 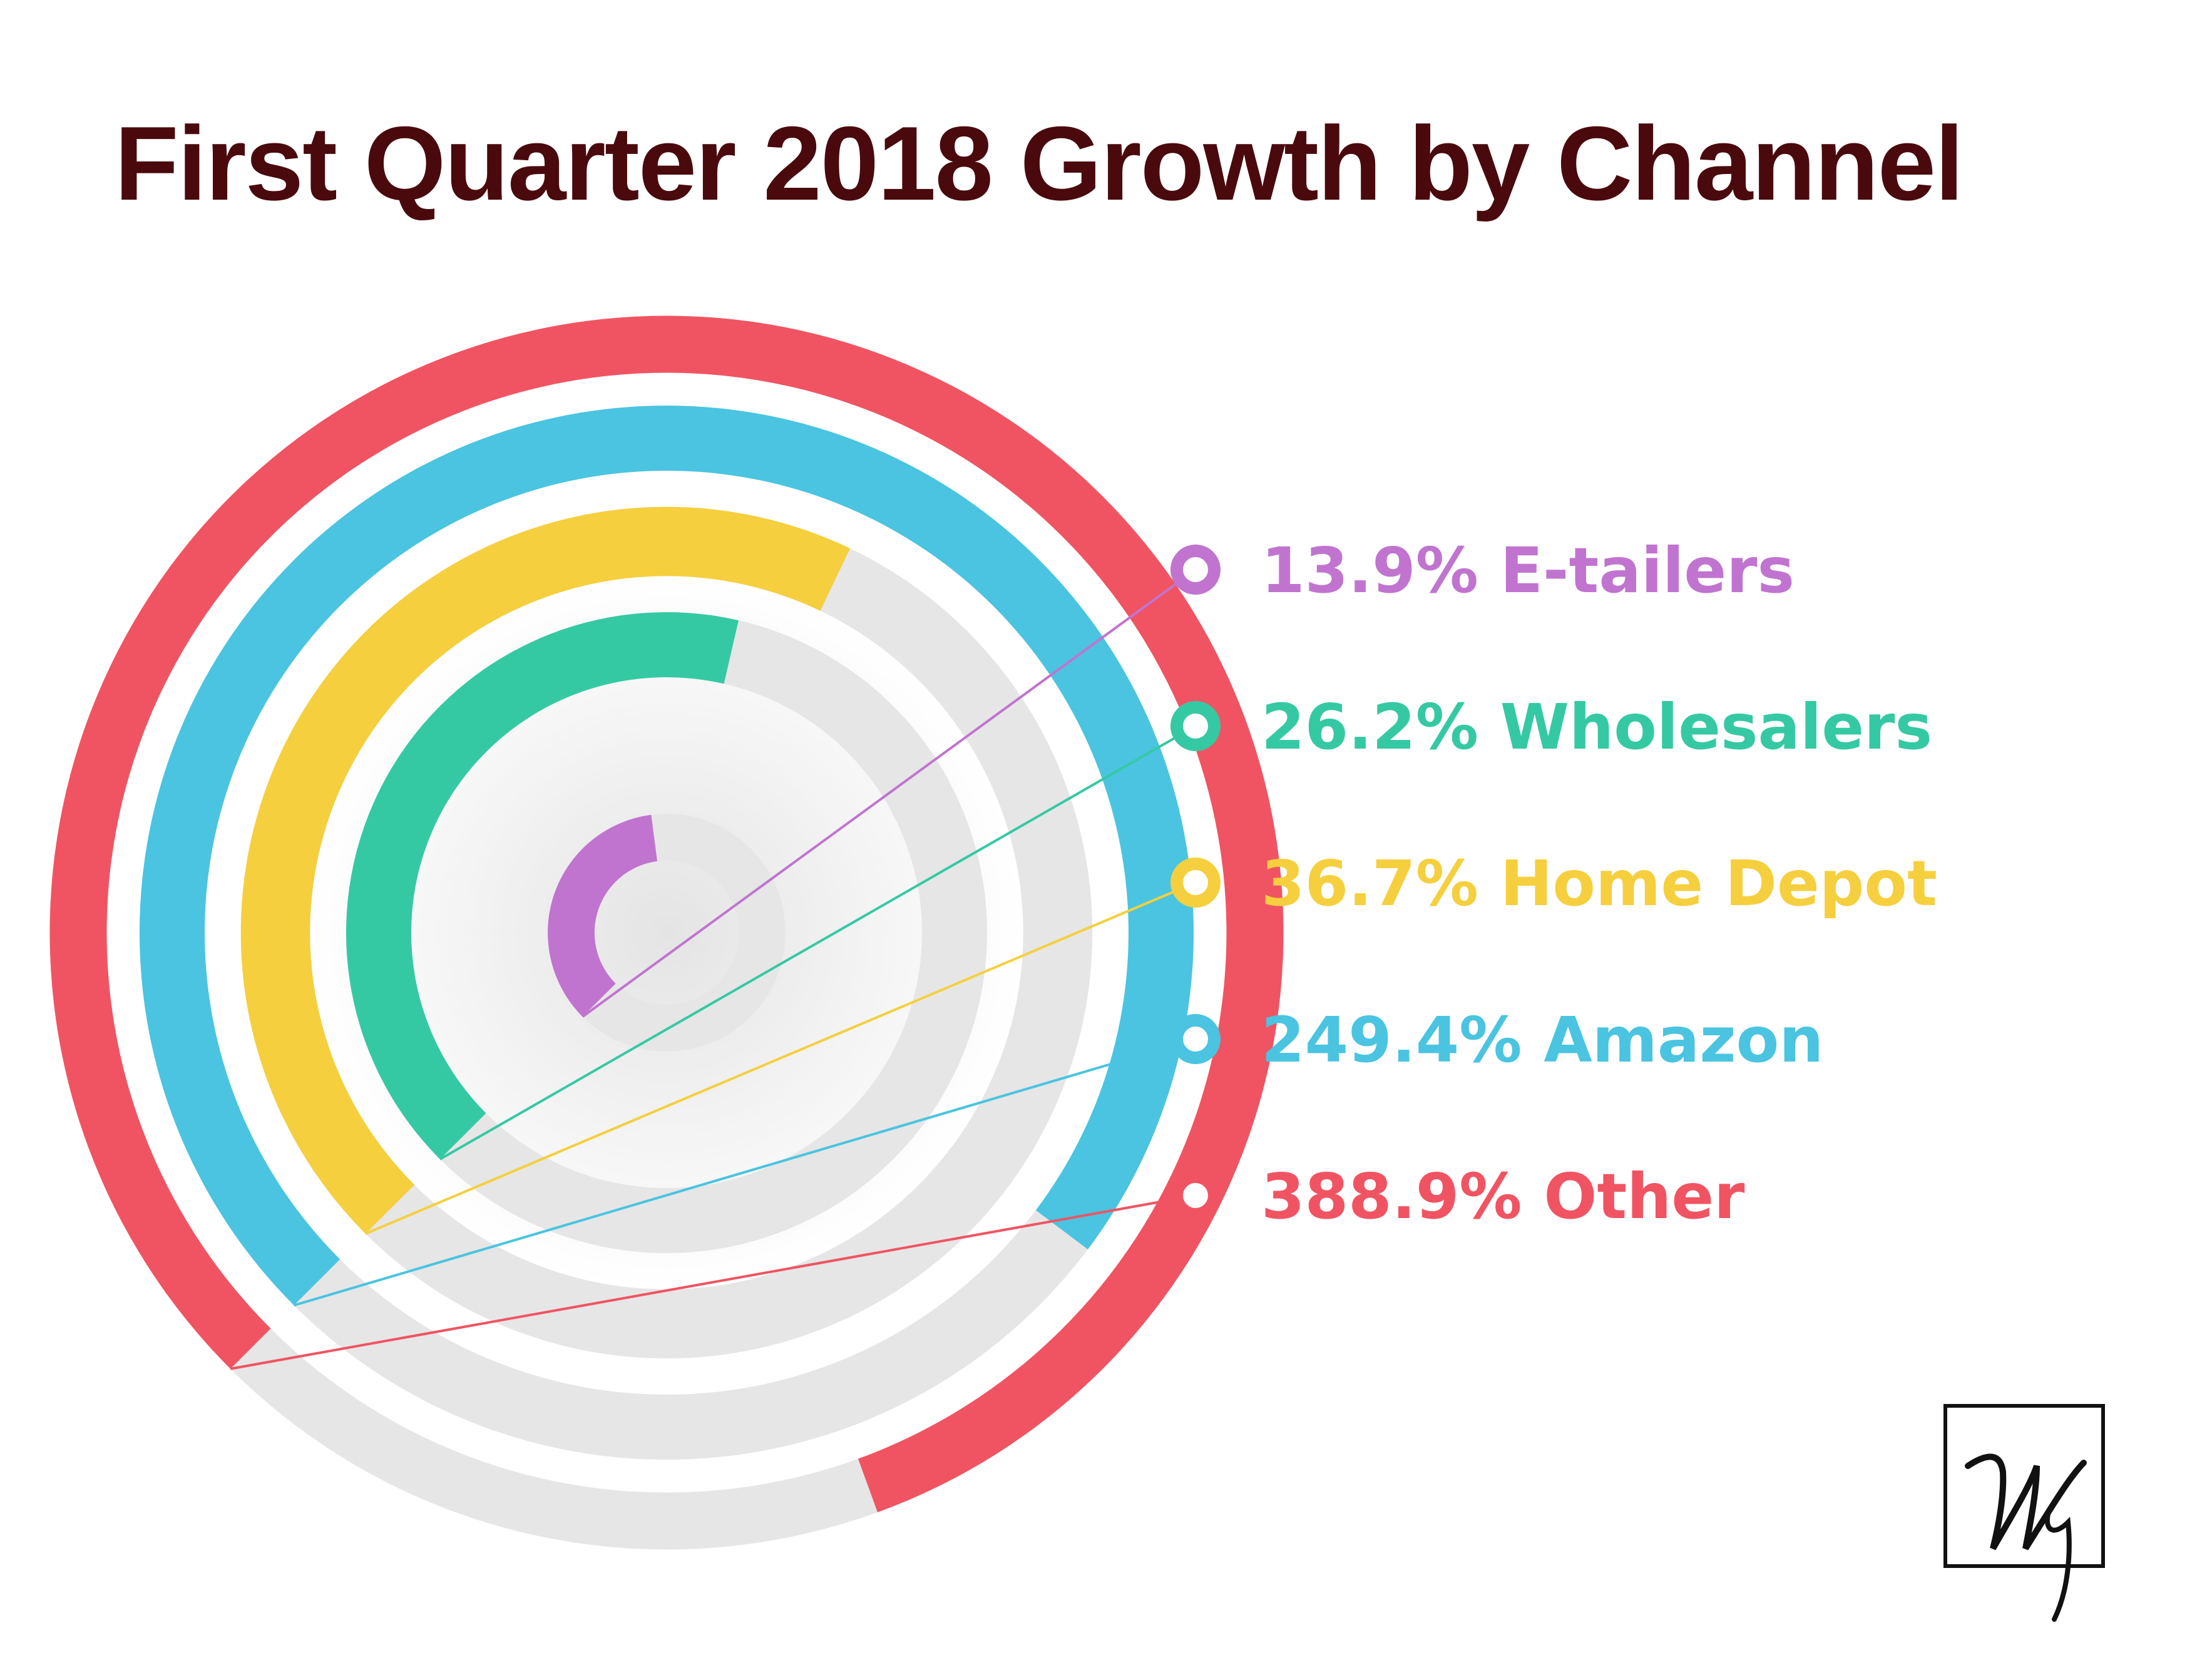 What do you see at coordinates (542, 886) in the screenshot?
I see `bar-wholesalers` at bounding box center [542, 886].